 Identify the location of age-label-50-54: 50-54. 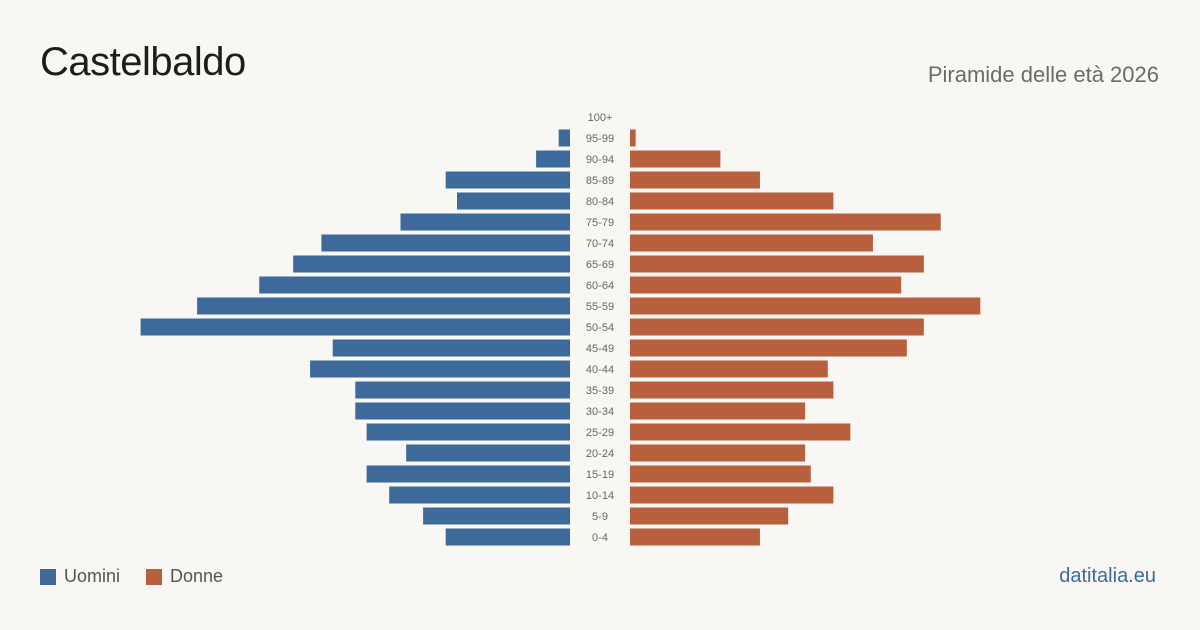
(600, 328).